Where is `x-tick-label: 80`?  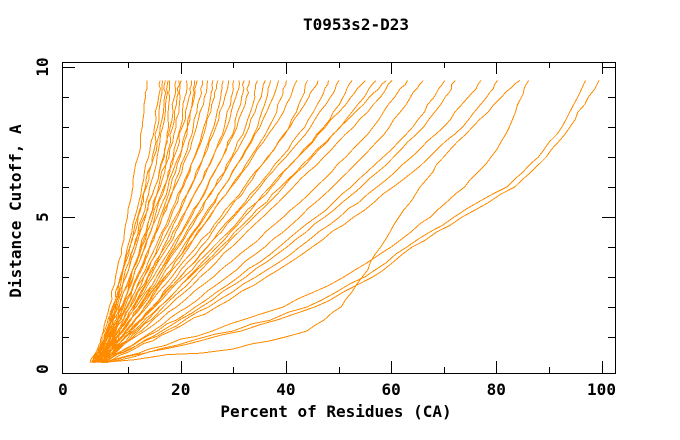
x-tick-label: 80 is located at coordinates (496, 389).